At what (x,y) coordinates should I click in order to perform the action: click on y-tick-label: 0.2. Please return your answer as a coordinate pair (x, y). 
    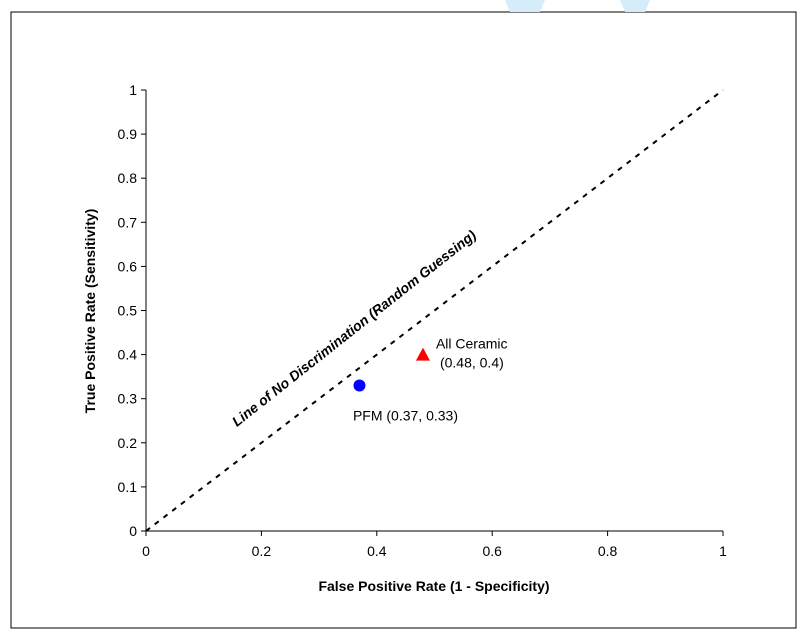
    Looking at the image, I should click on (128, 443).